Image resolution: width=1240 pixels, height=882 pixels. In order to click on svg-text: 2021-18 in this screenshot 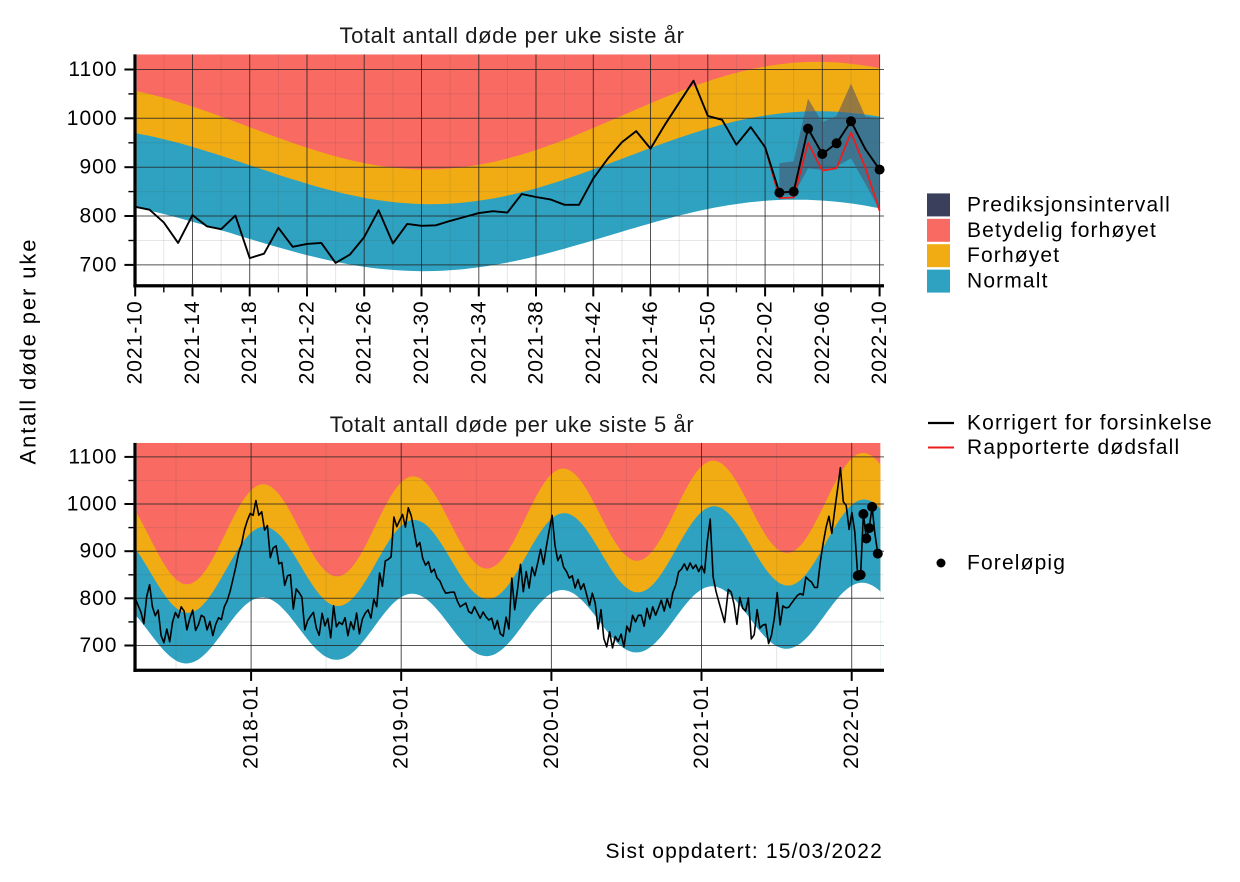, I will do `click(249, 342)`.